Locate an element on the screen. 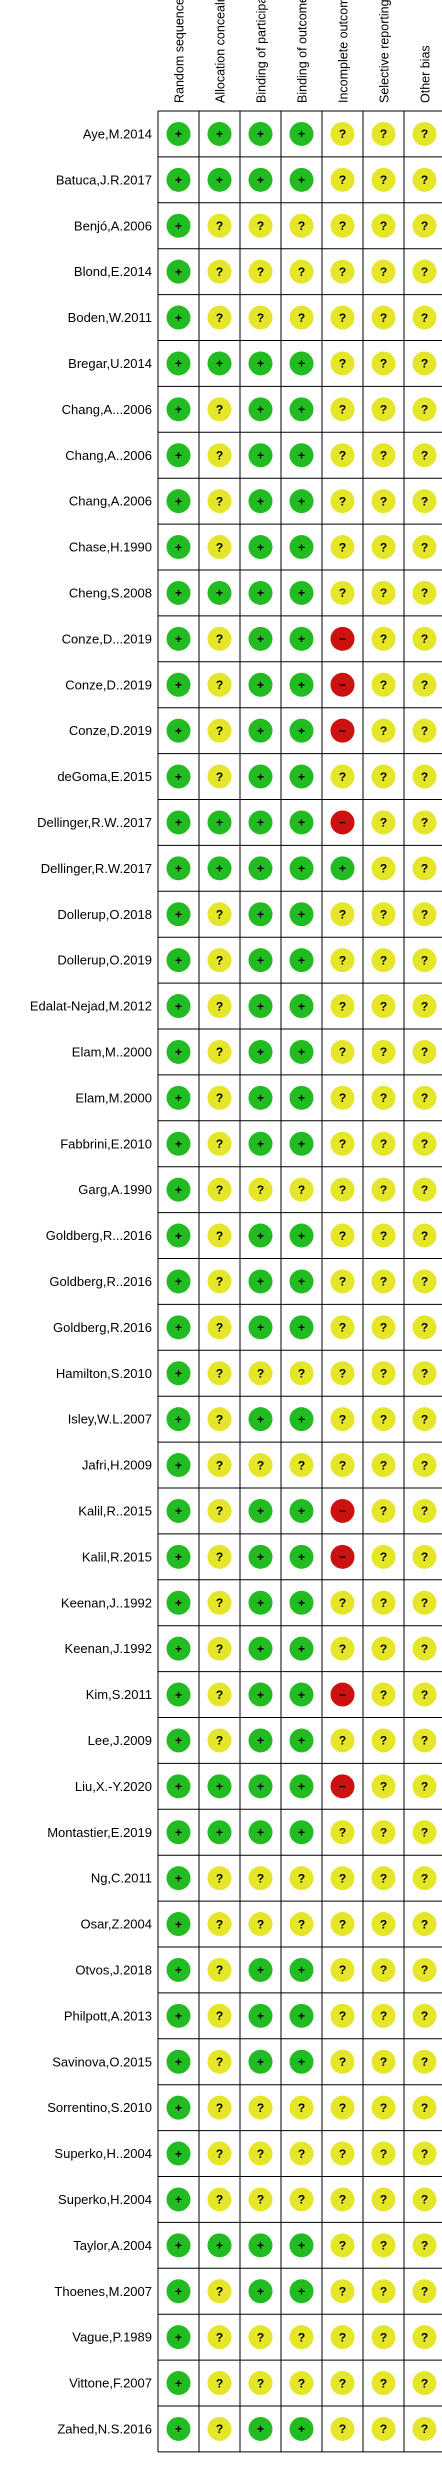 Image resolution: width=442 pixels, height=2480 pixels. study-label: Lee,J.2009 is located at coordinates (120, 1740).